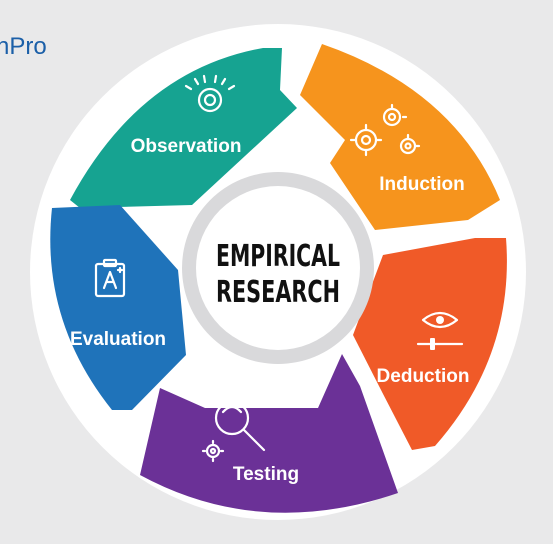 The image size is (553, 544). What do you see at coordinates (423, 376) in the screenshot?
I see `segment-deduction-label: Deduction` at bounding box center [423, 376].